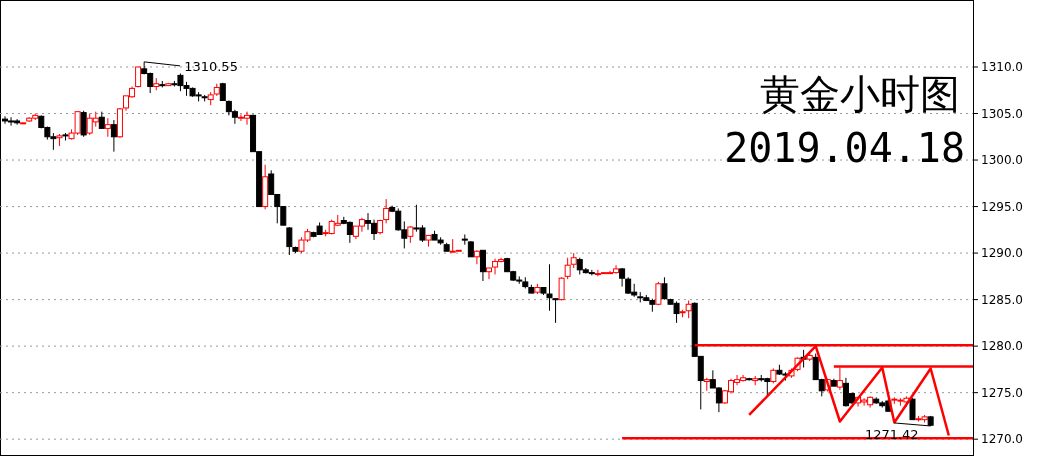 This screenshot has width=1037, height=460. Describe the element at coordinates (1002, 299) in the screenshot. I see `y-tick-label: 1285.0` at that location.